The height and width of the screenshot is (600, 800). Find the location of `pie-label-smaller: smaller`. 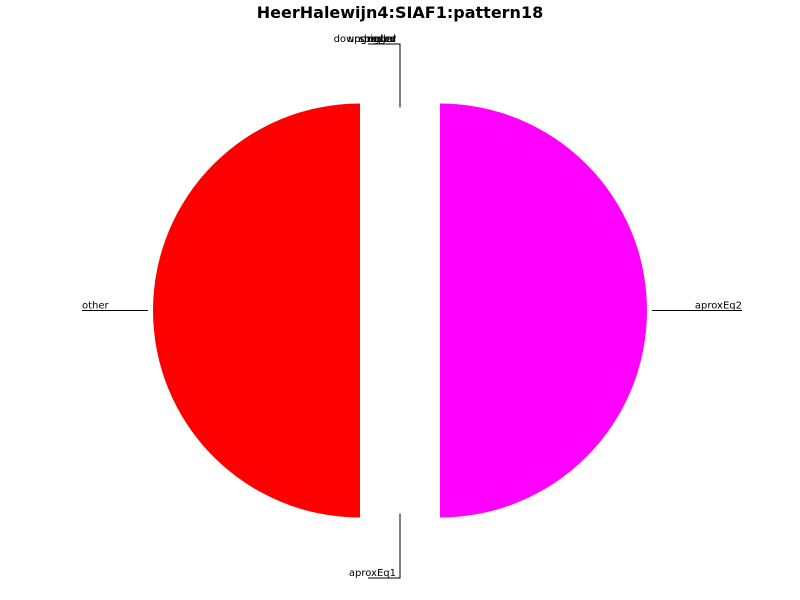

pie-label-smaller: smaller is located at coordinates (378, 39).